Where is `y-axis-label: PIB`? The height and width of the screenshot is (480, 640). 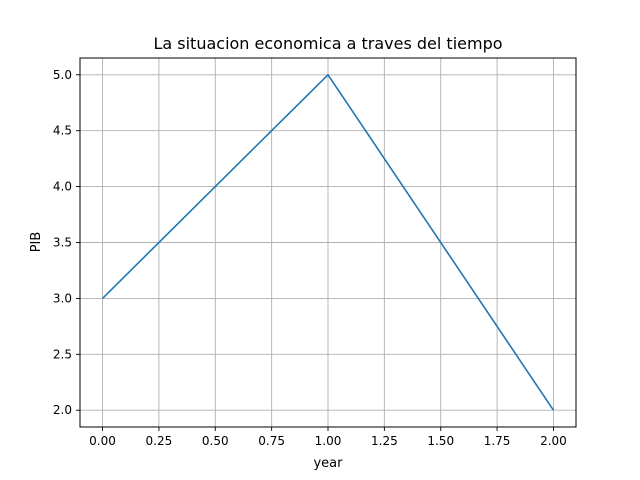
y-axis-label: PIB is located at coordinates (36, 242).